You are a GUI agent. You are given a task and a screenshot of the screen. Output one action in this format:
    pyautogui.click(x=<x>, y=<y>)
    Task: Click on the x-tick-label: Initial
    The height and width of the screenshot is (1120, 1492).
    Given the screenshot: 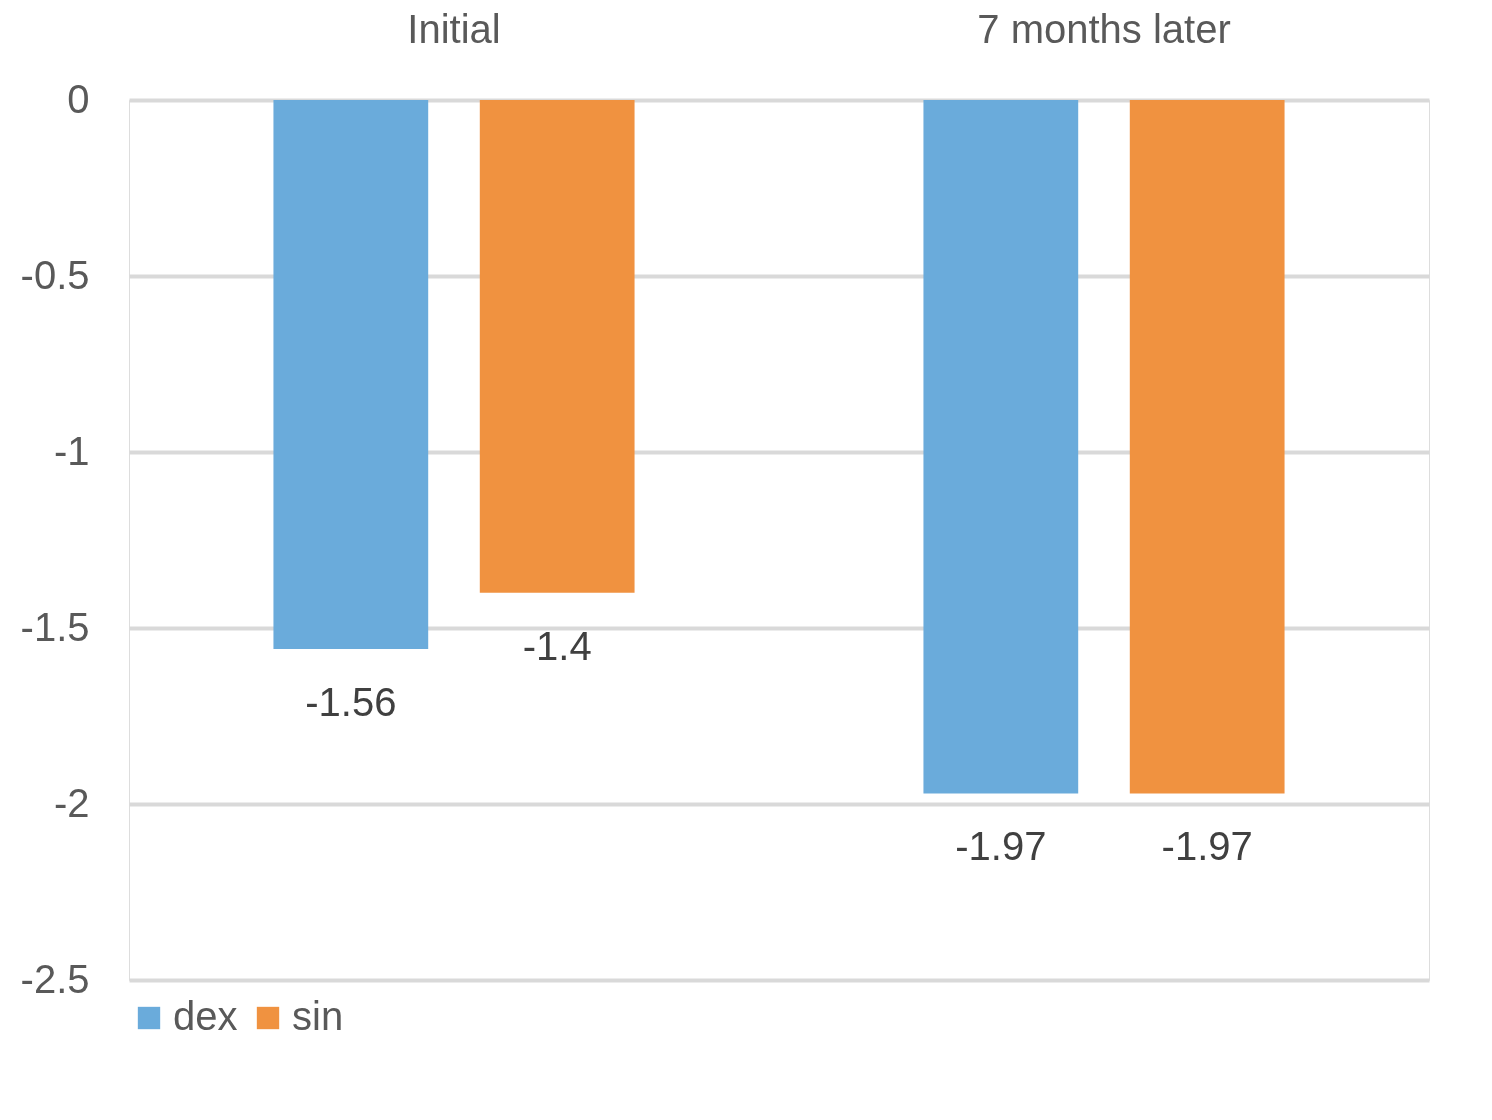 What is the action you would take?
    pyautogui.click(x=454, y=28)
    